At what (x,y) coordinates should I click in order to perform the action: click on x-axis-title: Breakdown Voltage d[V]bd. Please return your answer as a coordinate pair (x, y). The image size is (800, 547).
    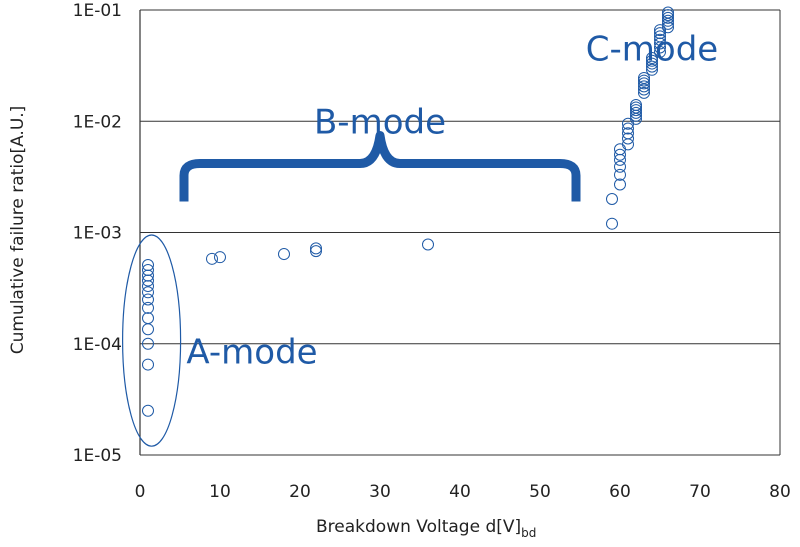
    Looking at the image, I should click on (426, 528).